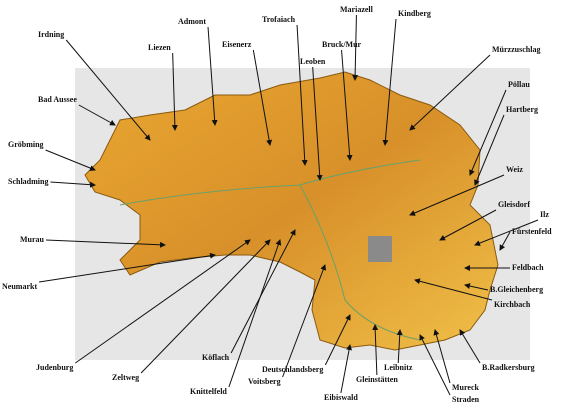 This screenshot has height=406, width=585. I want to click on place-label: Liezen, so click(159, 47).